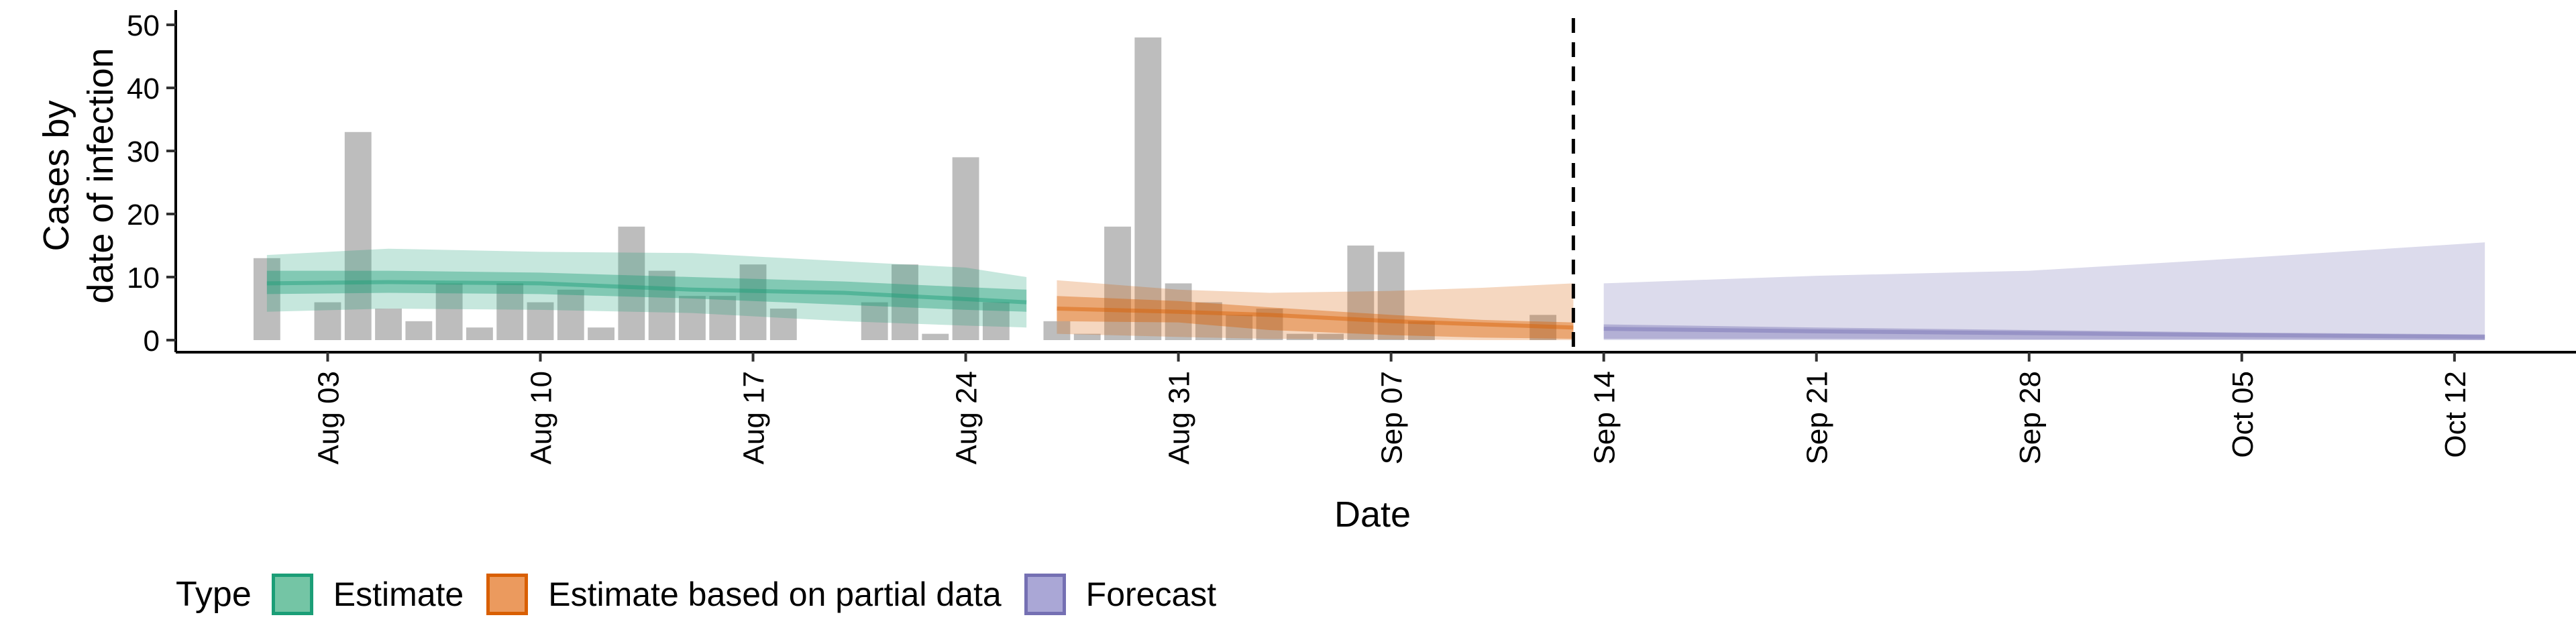 This screenshot has height=644, width=2576. I want to click on legend-item-forecast: Forecast, so click(1120, 594).